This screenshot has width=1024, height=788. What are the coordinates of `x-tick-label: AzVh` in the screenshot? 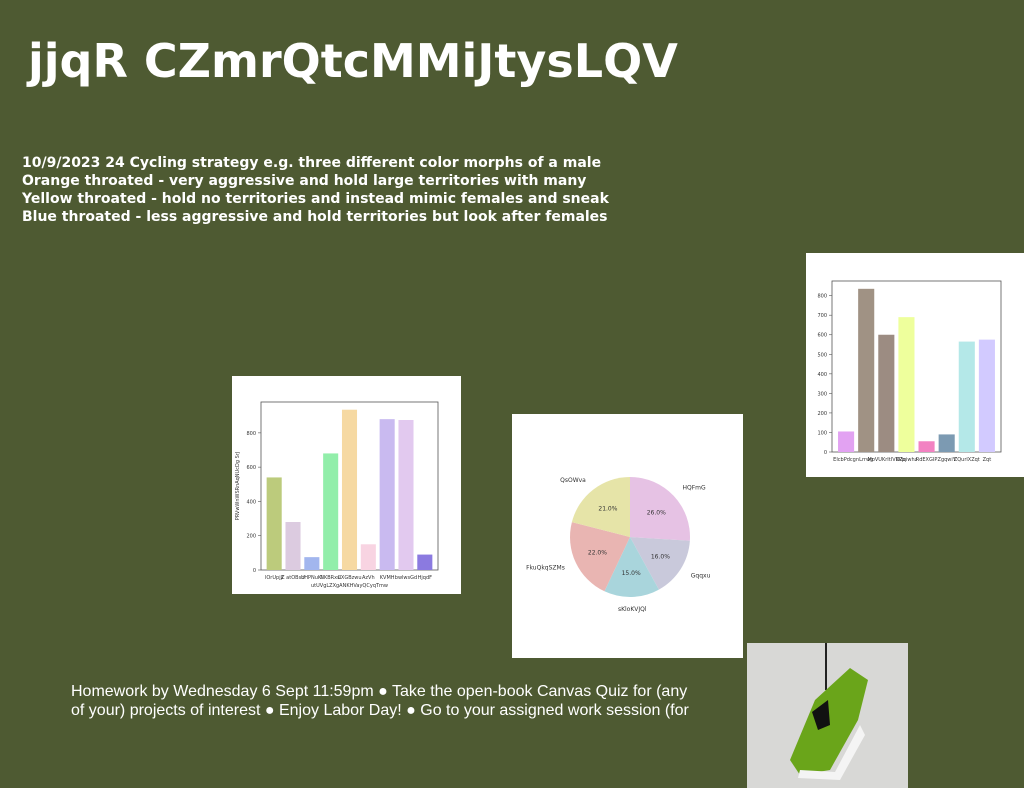 It's located at (368, 578).